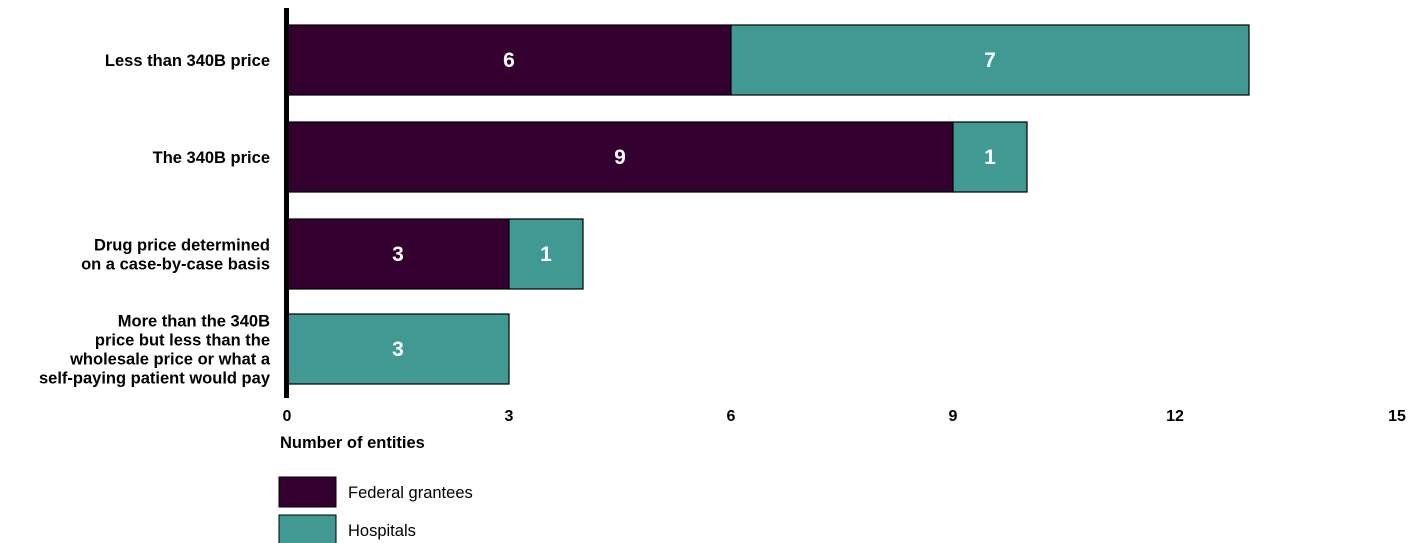 The width and height of the screenshot is (1424, 543). Describe the element at coordinates (287, 416) in the screenshot. I see `x-tick-label: 0` at that location.